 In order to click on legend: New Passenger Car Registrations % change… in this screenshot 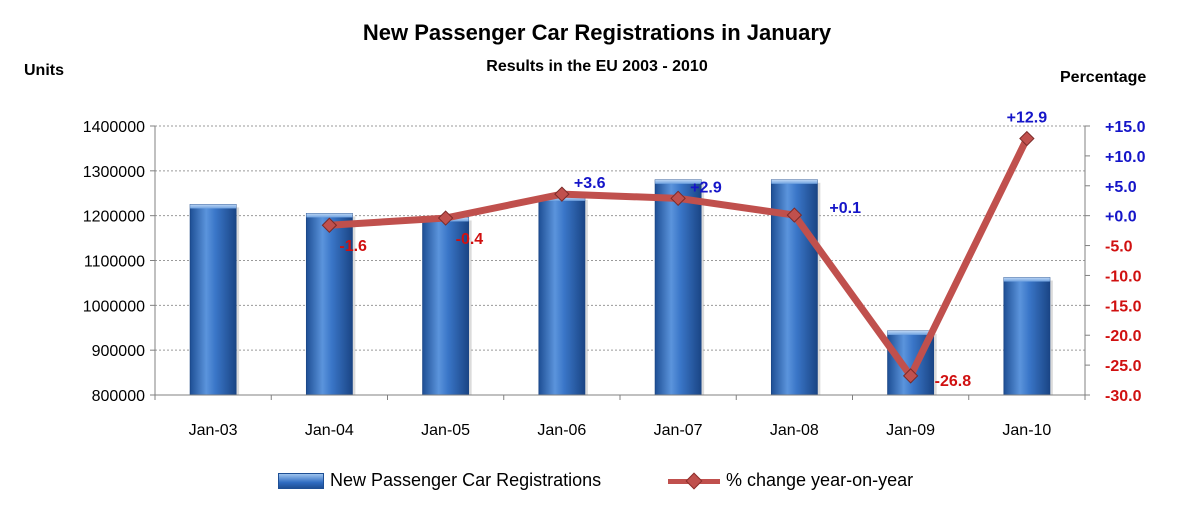, I will do `click(597, 483)`.